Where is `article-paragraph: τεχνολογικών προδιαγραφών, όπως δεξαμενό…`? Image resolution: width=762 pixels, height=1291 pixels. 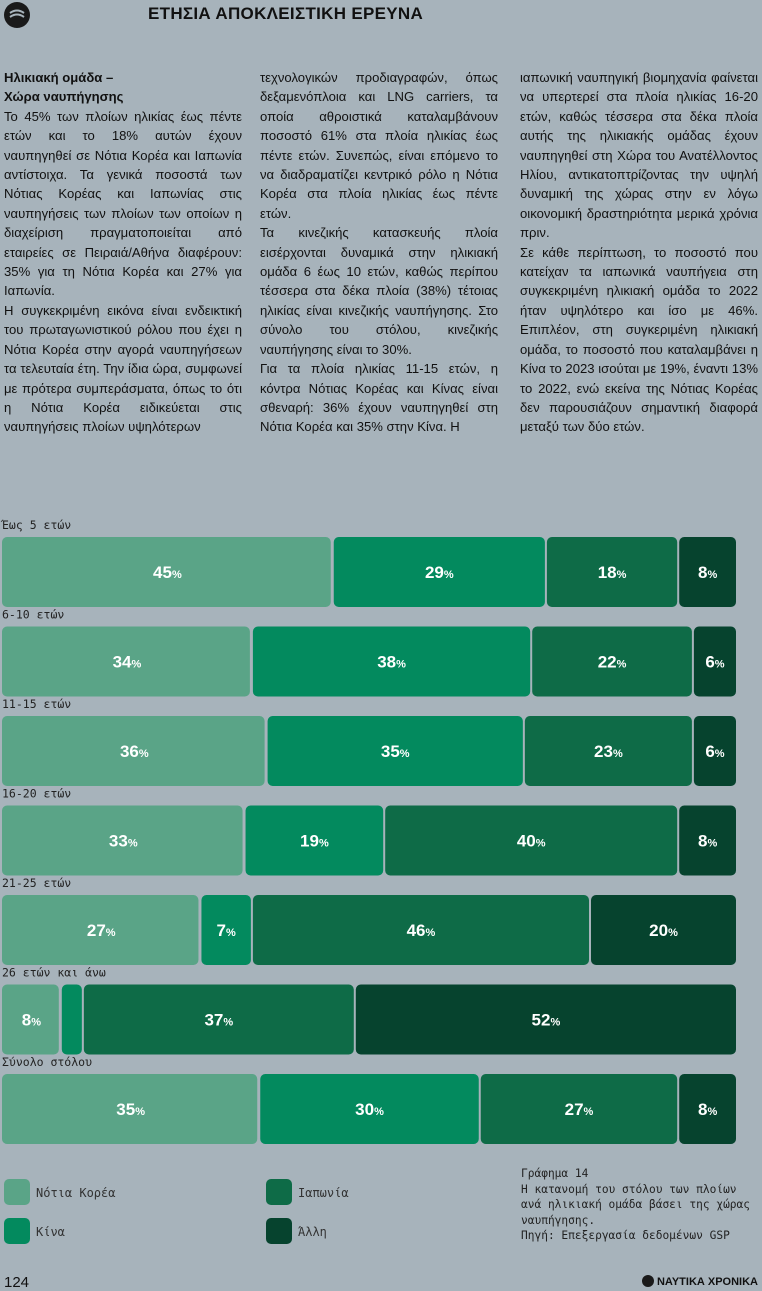 article-paragraph: τεχνολογικών προδιαγραφών, όπως δεξαμενό… is located at coordinates (379, 145).